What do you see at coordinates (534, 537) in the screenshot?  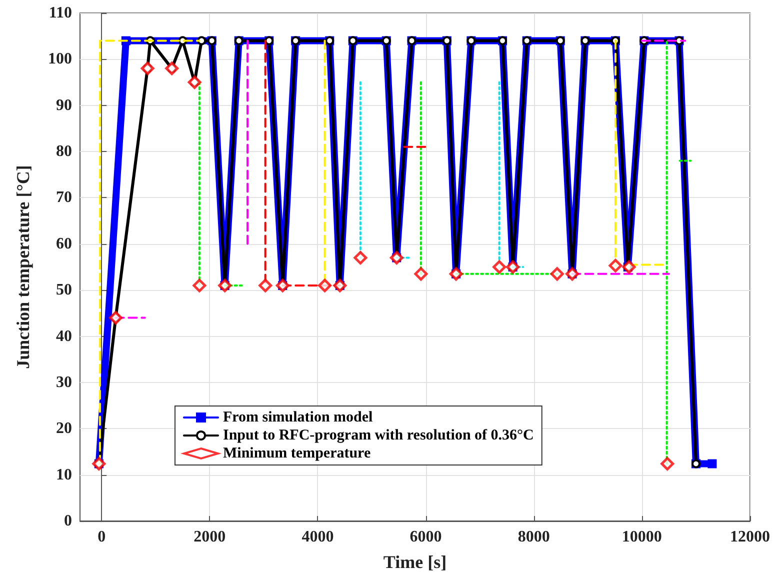 I see `x-tick-label: 8000` at bounding box center [534, 537].